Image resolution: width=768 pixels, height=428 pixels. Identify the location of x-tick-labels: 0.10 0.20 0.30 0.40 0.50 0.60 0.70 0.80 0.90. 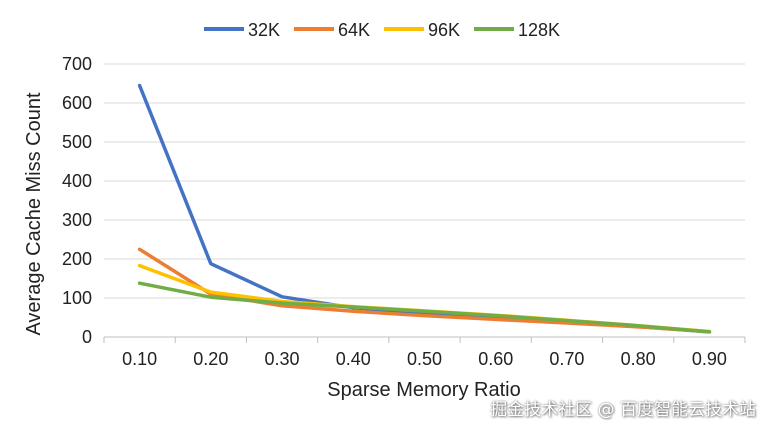
(424, 359).